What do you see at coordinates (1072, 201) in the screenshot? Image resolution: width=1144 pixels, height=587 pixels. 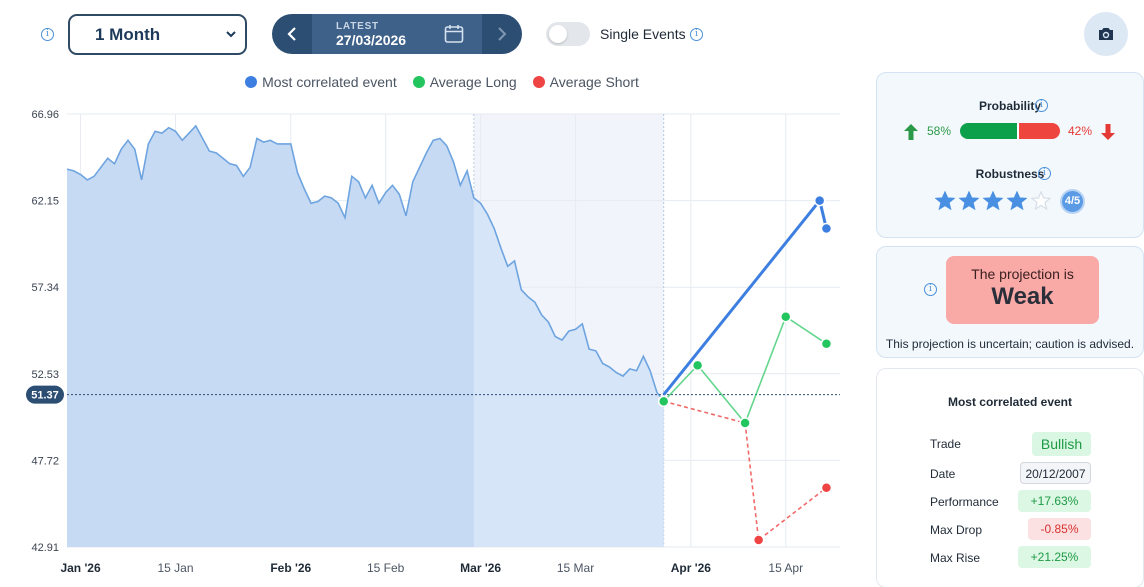 I see `robustness-badge: 4/5` at bounding box center [1072, 201].